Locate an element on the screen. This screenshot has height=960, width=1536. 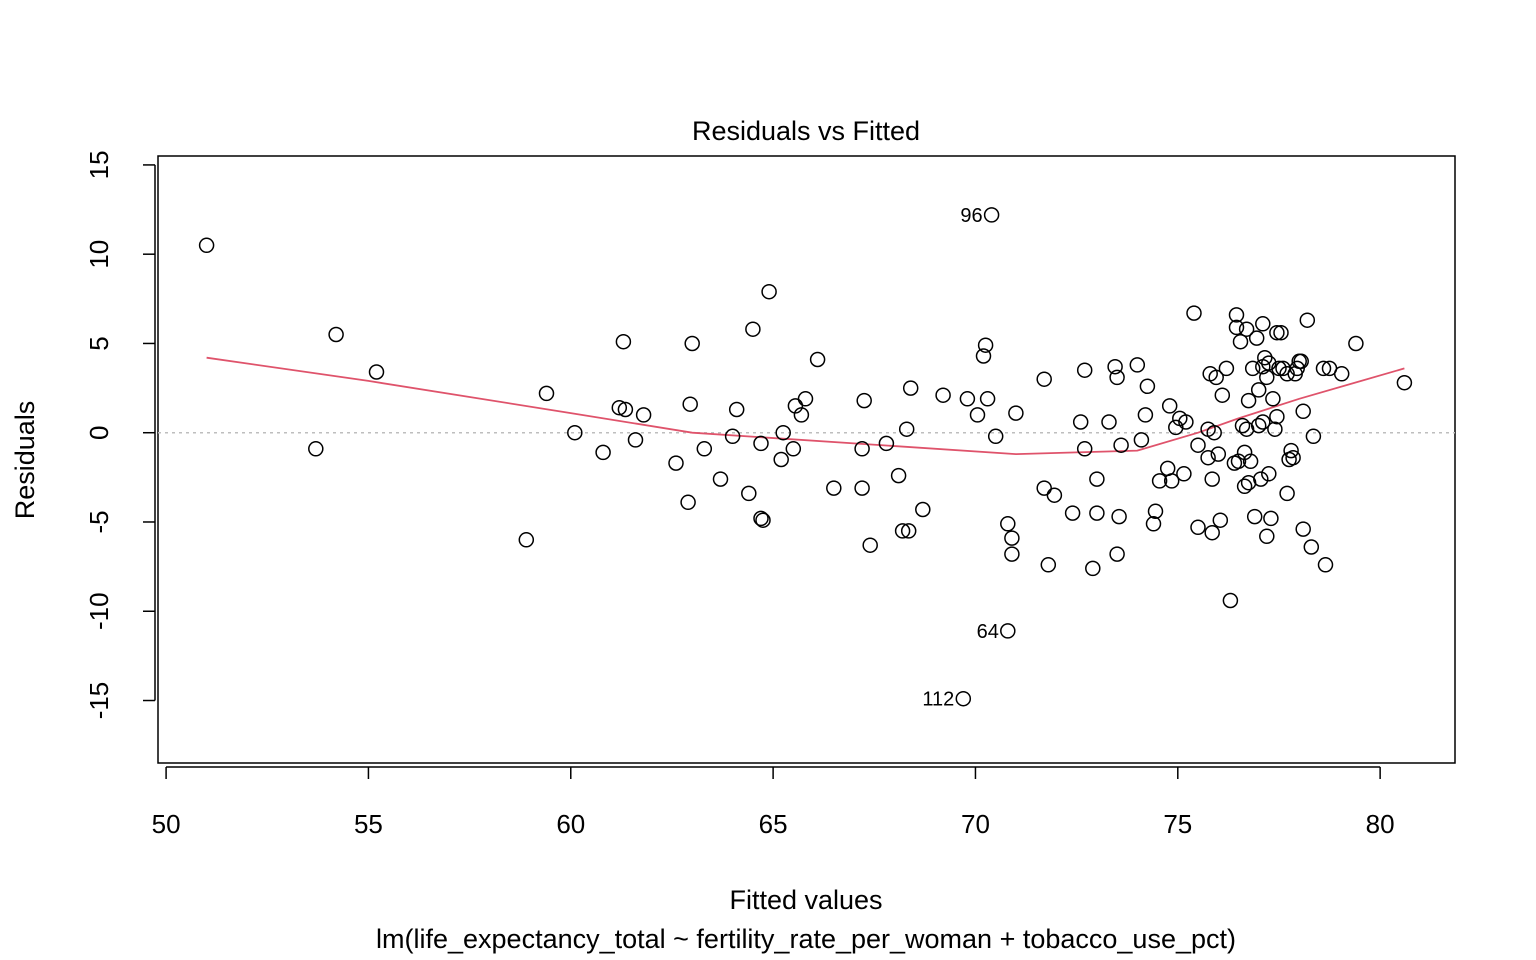
x-tick-label: 70 is located at coordinates (975, 824).